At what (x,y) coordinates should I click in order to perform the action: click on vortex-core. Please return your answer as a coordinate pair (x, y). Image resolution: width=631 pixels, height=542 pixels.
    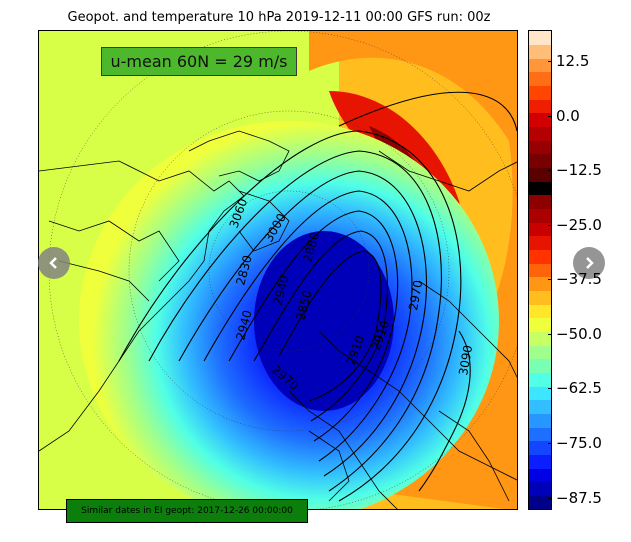
    Looking at the image, I should click on (324, 321).